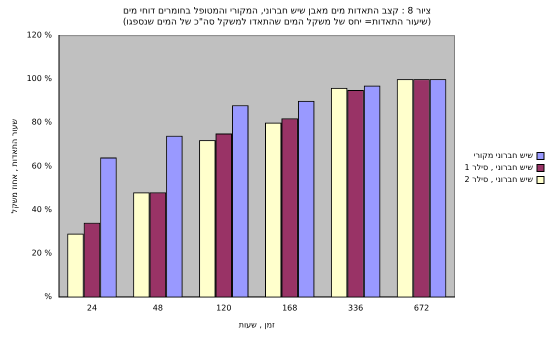 The image size is (554, 338). Describe the element at coordinates (92, 308) in the screenshot. I see `x-tick-label: 24` at that location.